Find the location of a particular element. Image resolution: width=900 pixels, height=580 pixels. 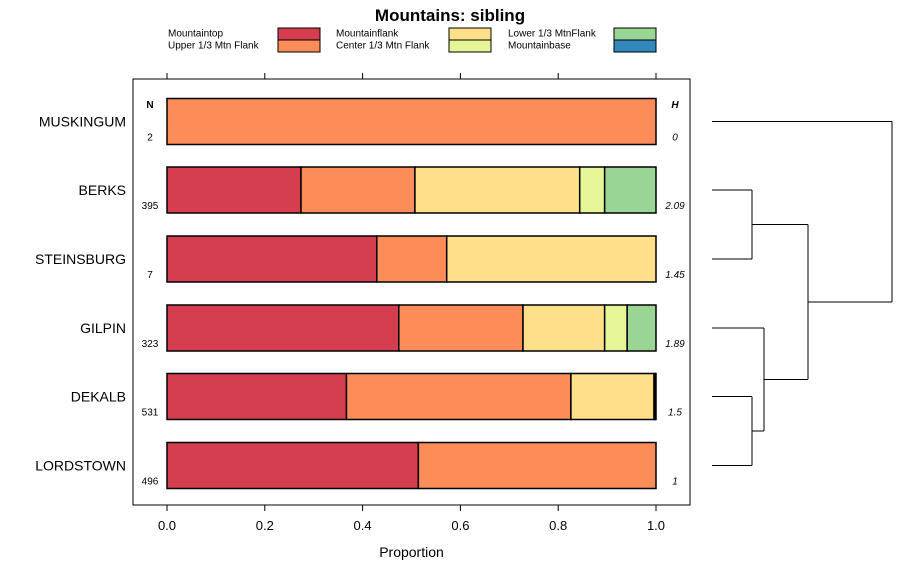

row-label-dekalb: DEKALB is located at coordinates (98, 397).